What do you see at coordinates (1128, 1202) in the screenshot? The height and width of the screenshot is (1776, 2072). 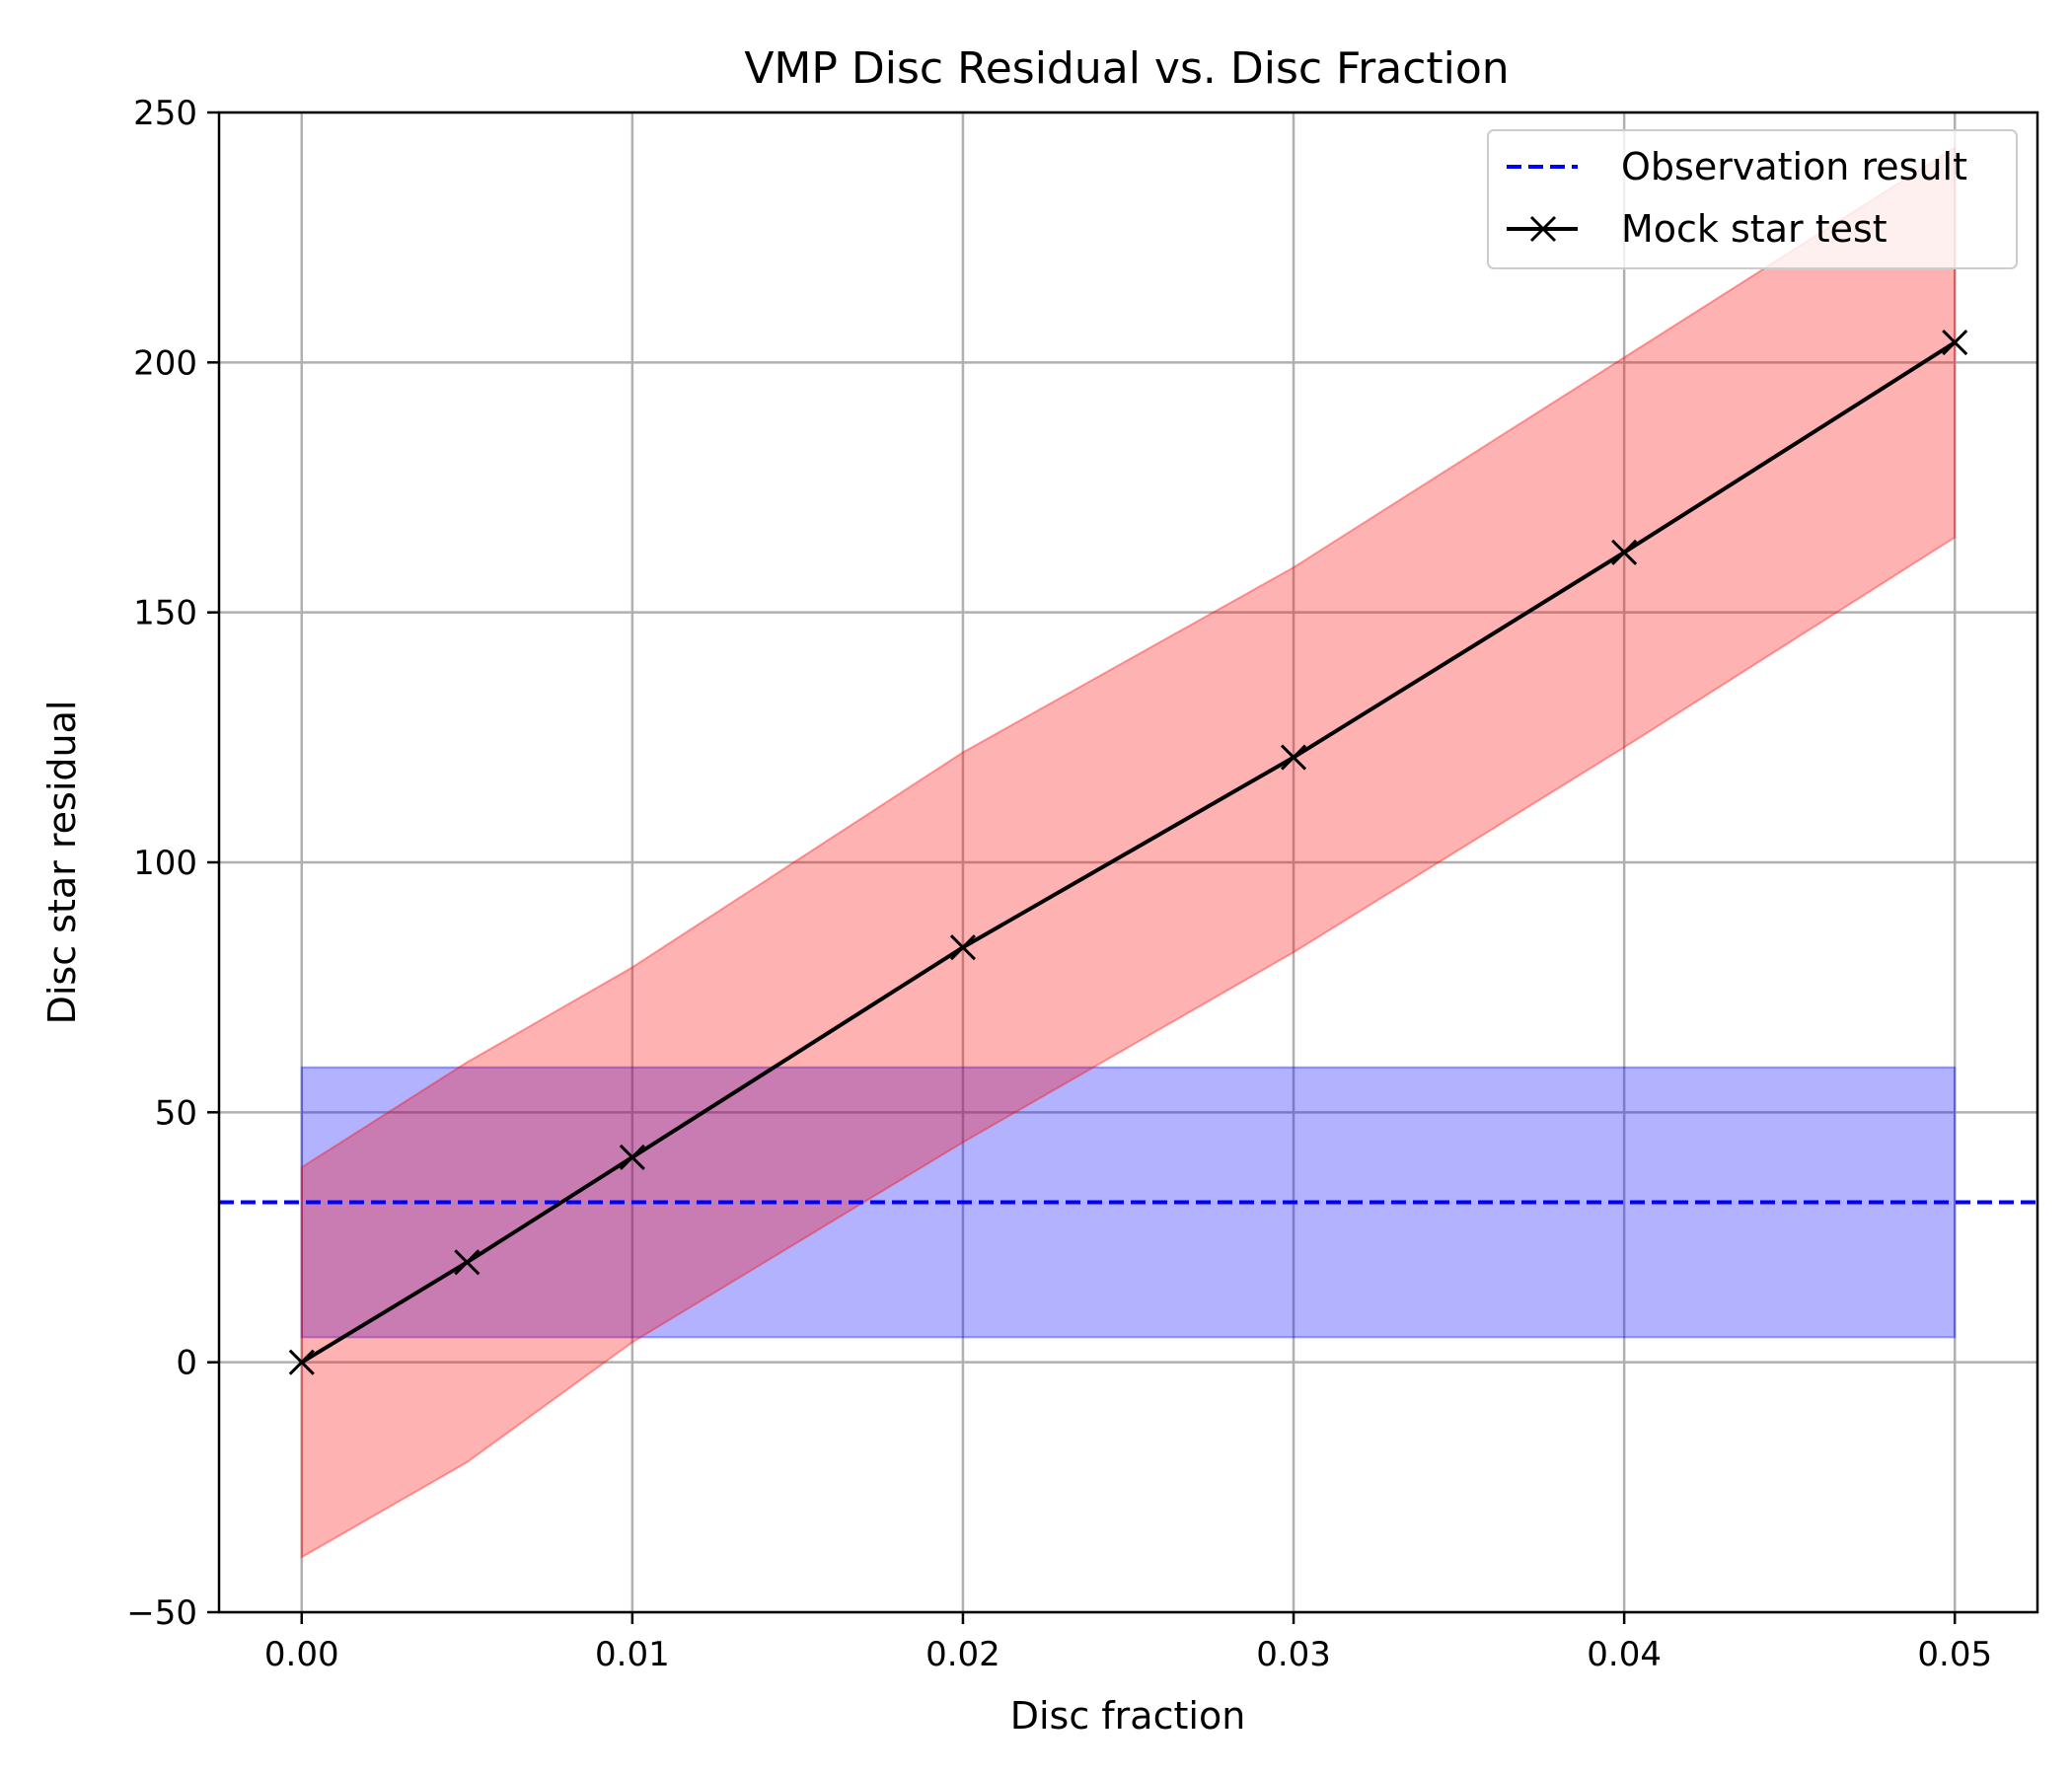 I see `observation-uncertainty-band` at bounding box center [1128, 1202].